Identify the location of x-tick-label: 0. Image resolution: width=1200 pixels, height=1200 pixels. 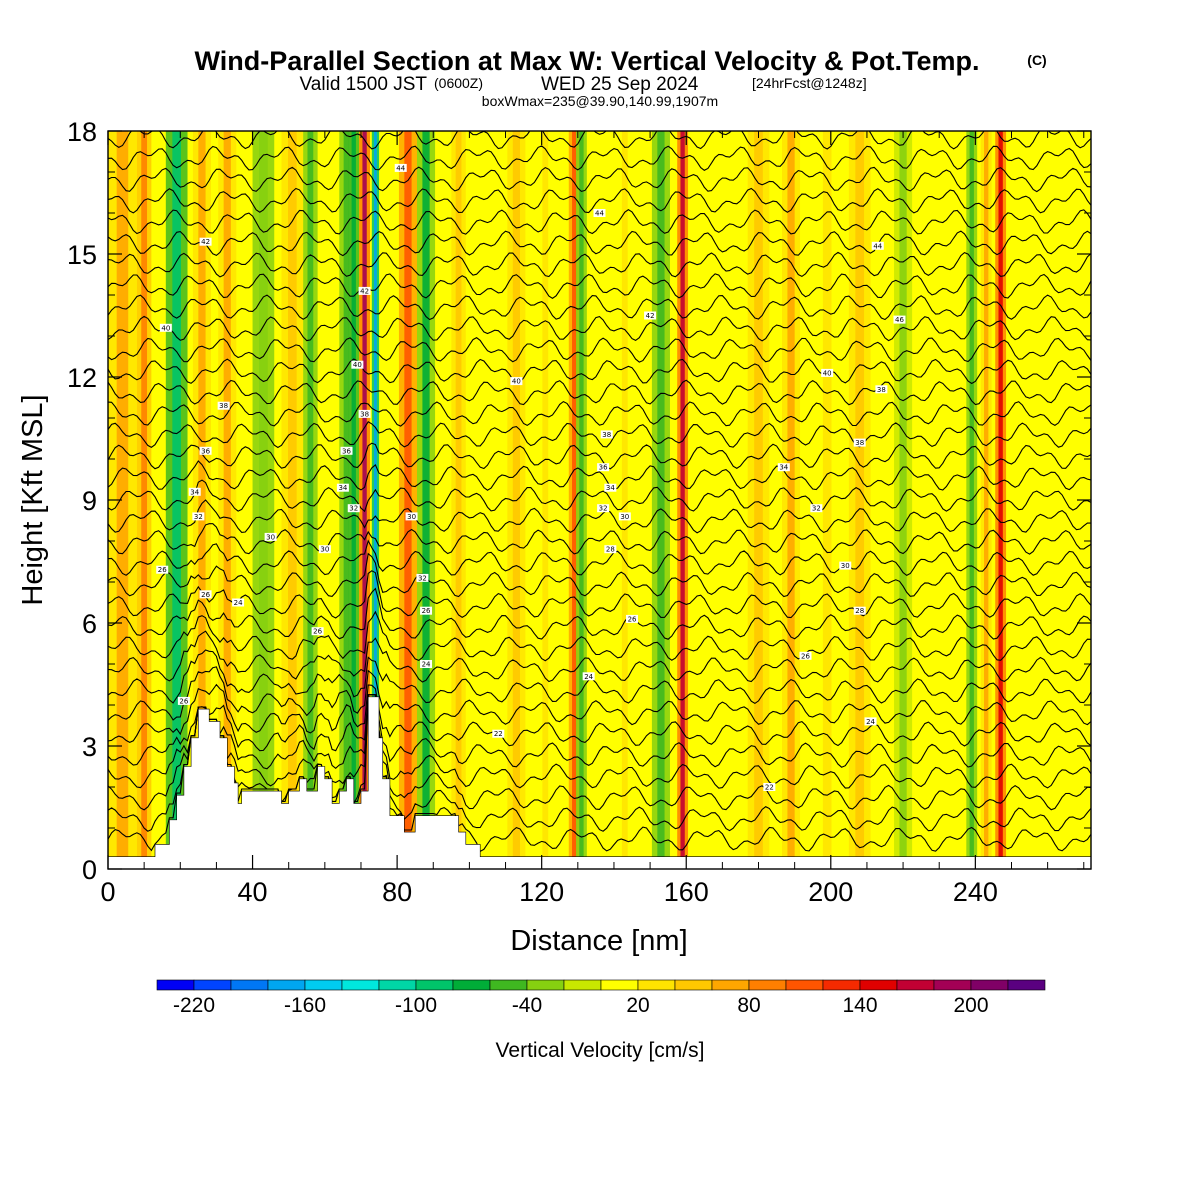
(107, 892).